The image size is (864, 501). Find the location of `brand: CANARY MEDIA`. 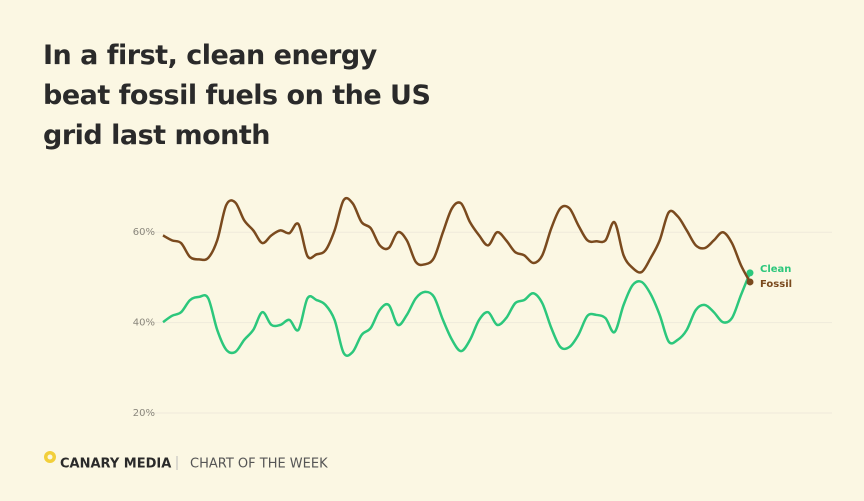

brand: CANARY MEDIA is located at coordinates (115, 464).